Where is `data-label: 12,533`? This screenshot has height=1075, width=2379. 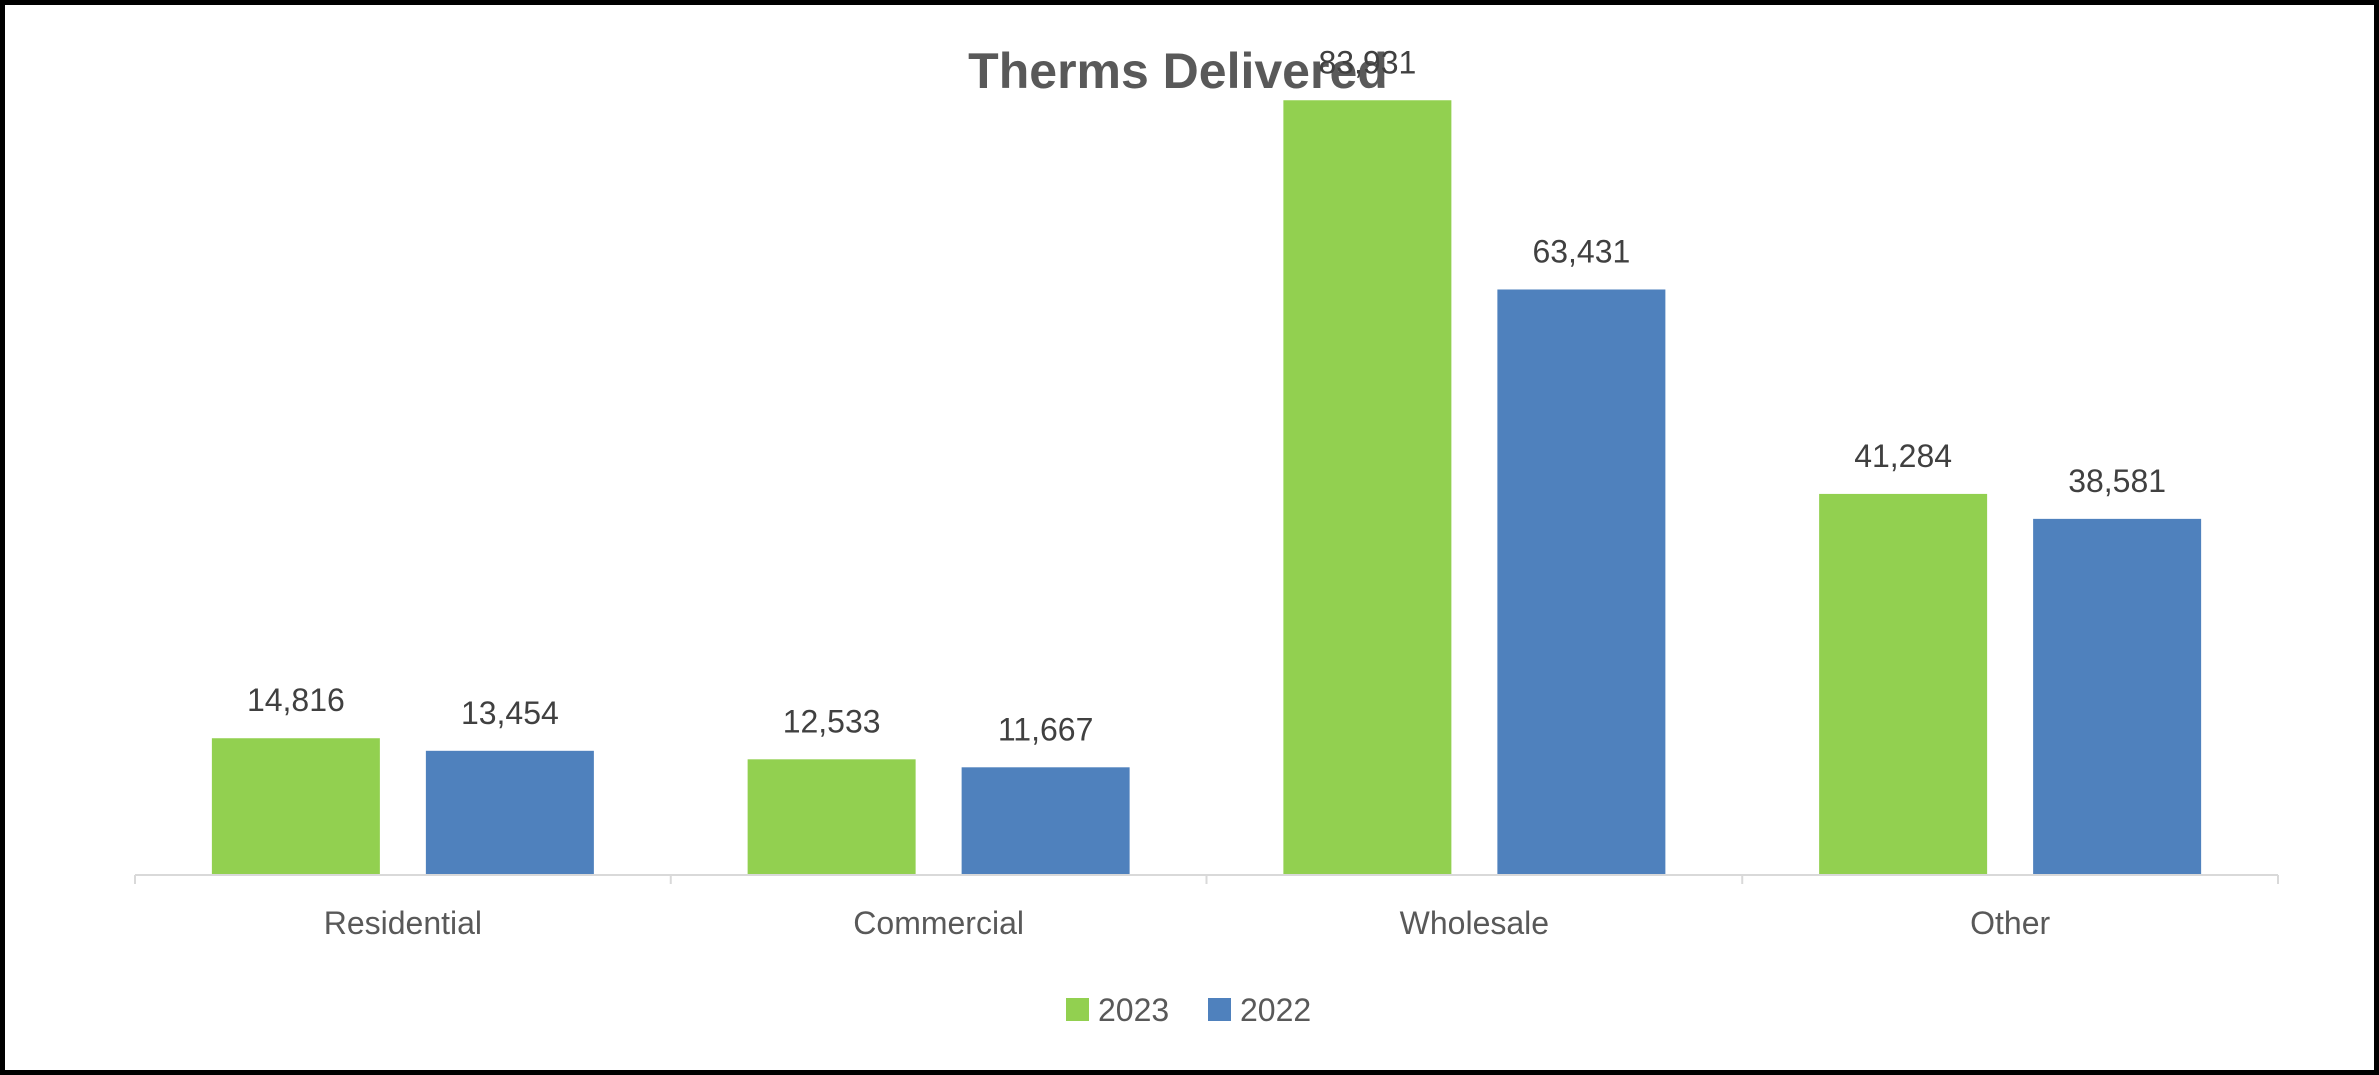
data-label: 12,533 is located at coordinates (832, 721).